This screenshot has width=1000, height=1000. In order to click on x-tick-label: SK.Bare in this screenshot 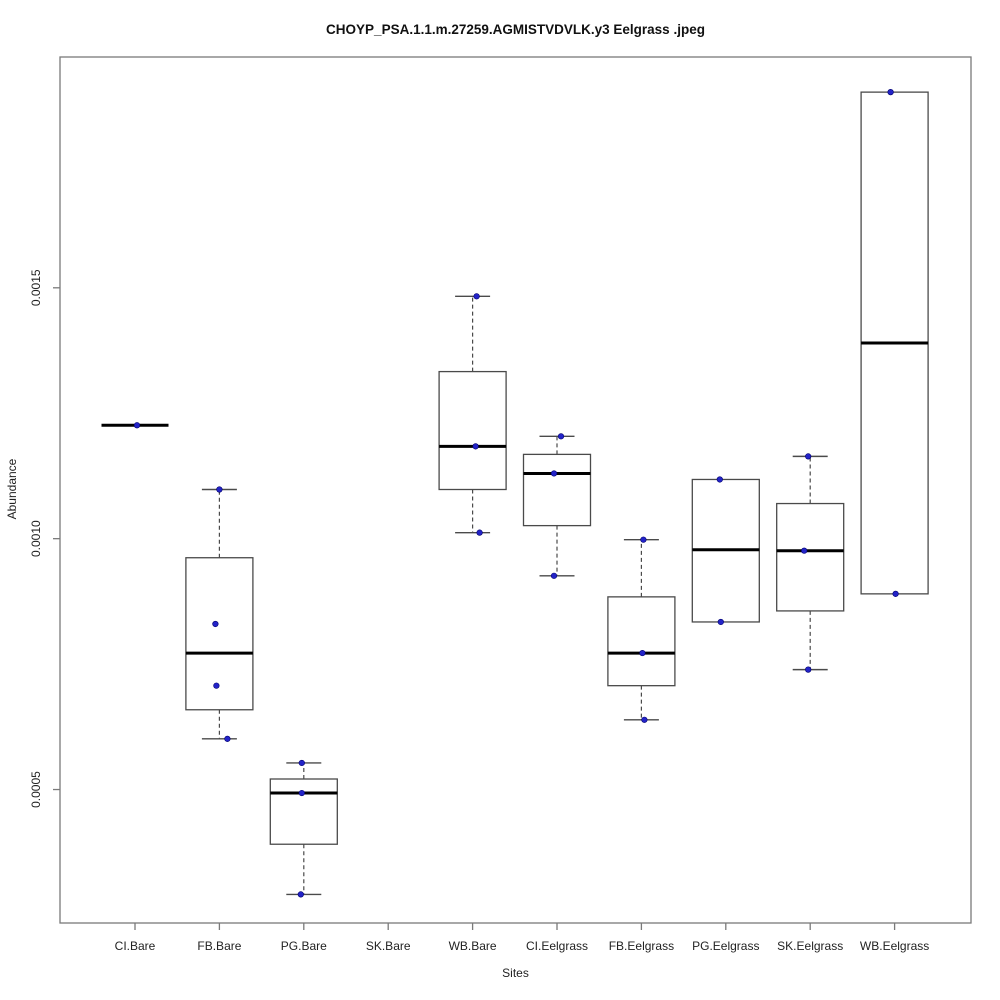, I will do `click(388, 946)`.